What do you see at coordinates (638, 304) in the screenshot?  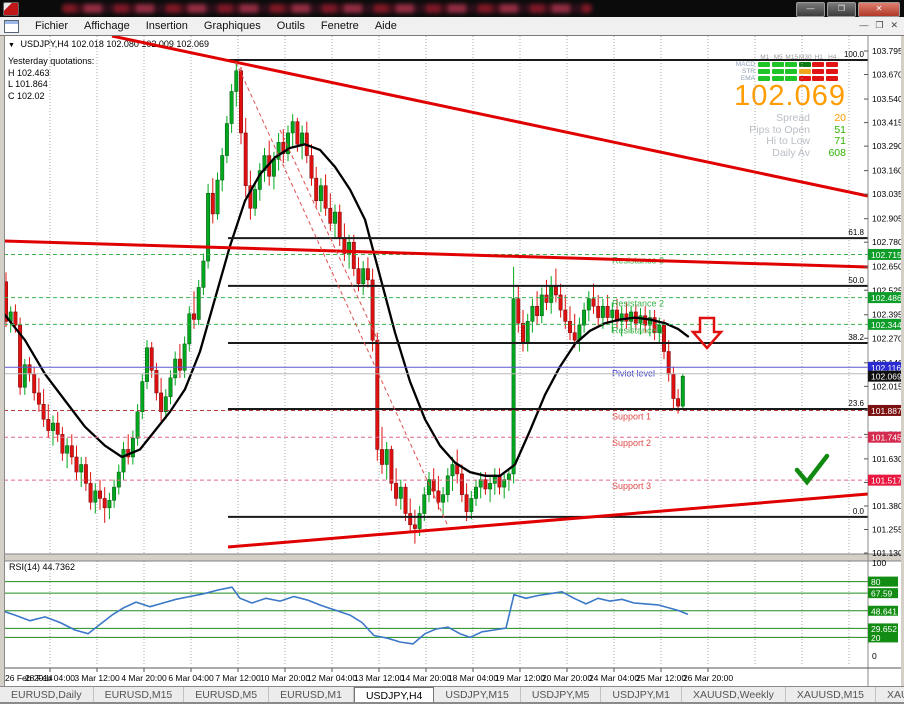 I see `svg-text: Resistance 2` at bounding box center [638, 304].